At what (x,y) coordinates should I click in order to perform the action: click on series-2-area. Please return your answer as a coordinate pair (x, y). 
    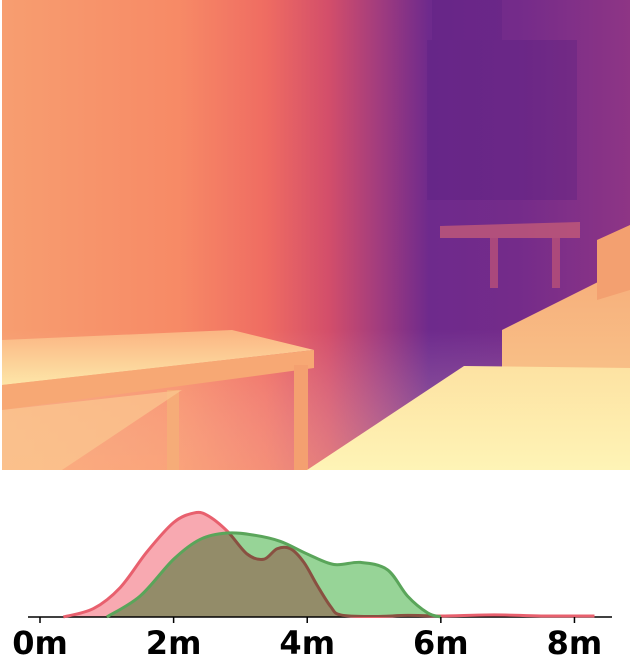
    Looking at the image, I should click on (273, 574).